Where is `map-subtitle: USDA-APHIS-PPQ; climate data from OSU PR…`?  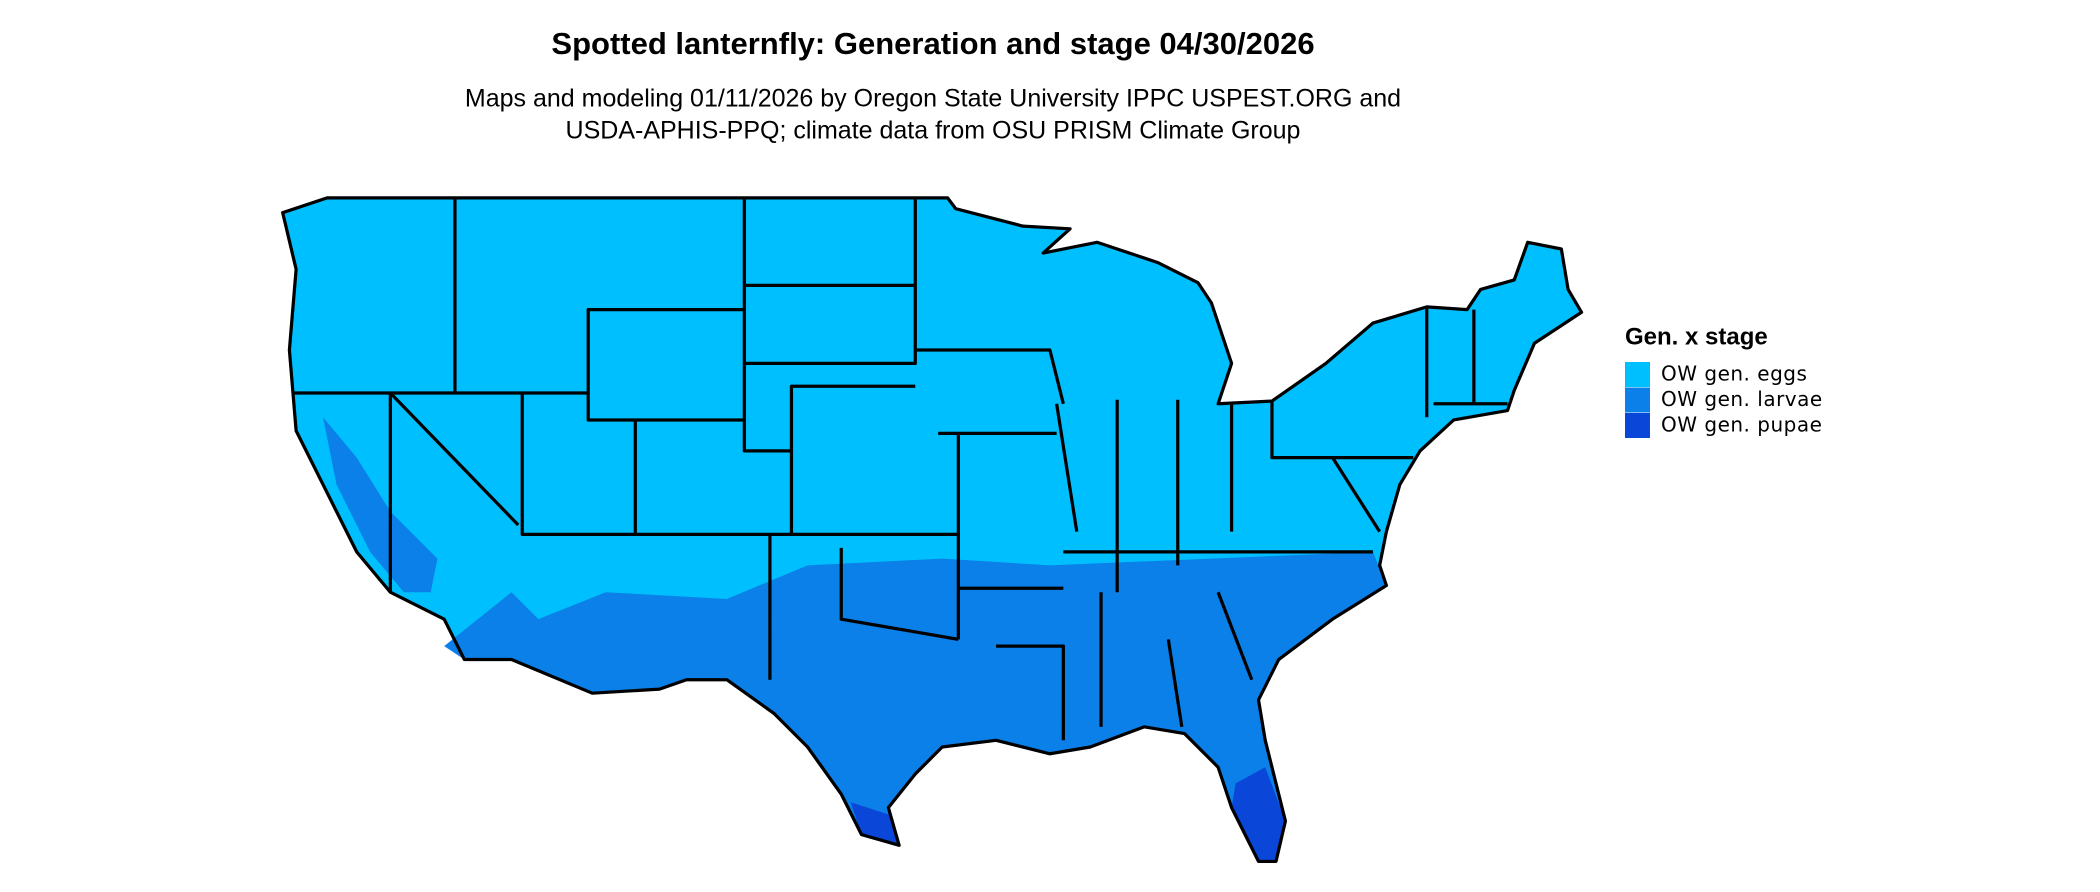
map-subtitle: USDA-APHIS-PPQ; climate data from OSU PR… is located at coordinates (933, 131).